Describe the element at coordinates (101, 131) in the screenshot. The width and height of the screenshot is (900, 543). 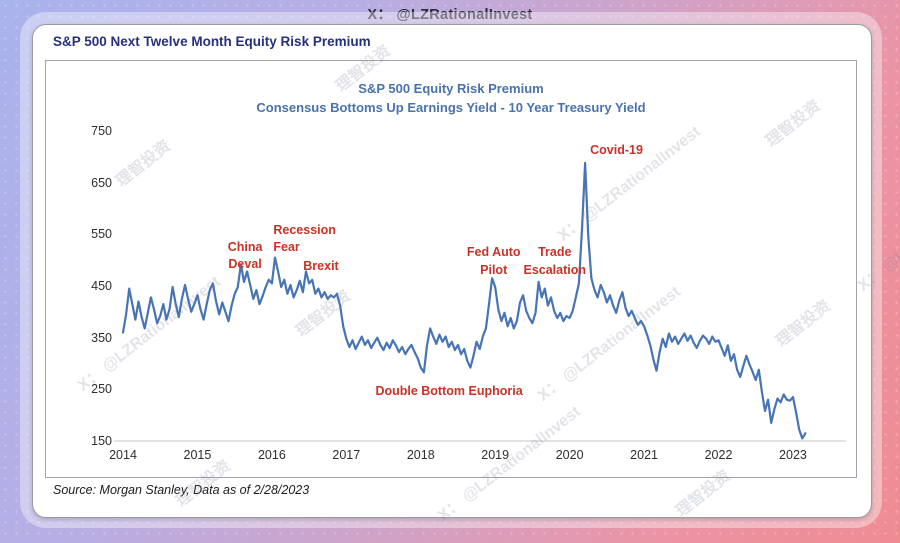
I see `y-tick-label: 750` at that location.